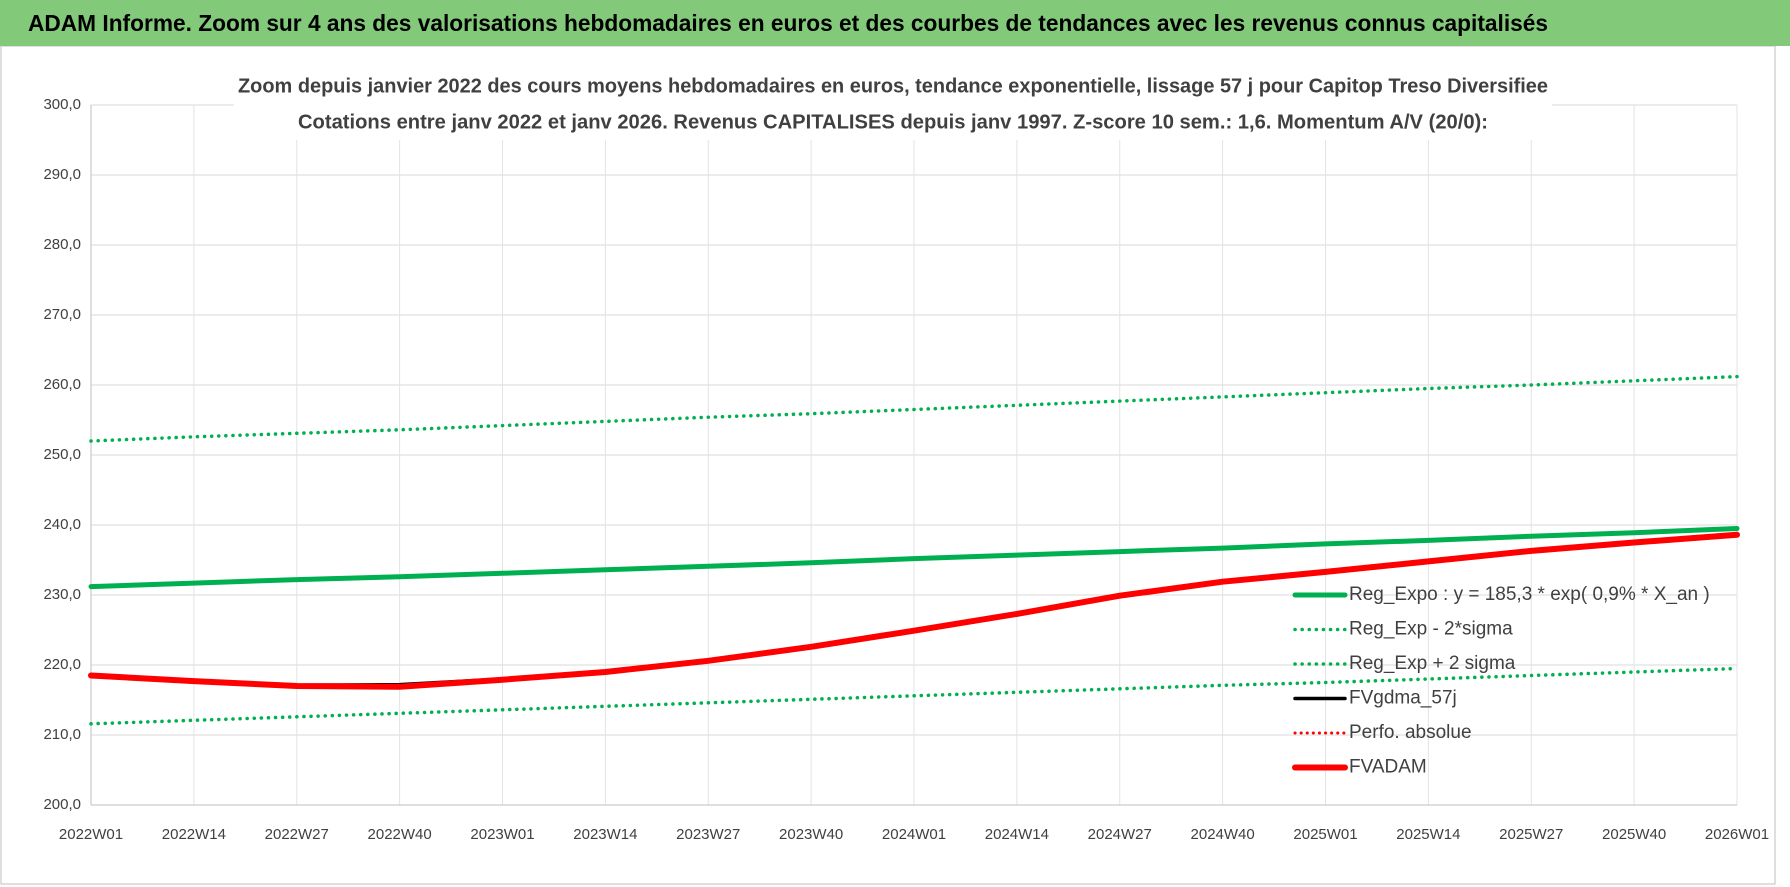  What do you see at coordinates (297, 834) in the screenshot?
I see `x-tick-label: 2022W27` at bounding box center [297, 834].